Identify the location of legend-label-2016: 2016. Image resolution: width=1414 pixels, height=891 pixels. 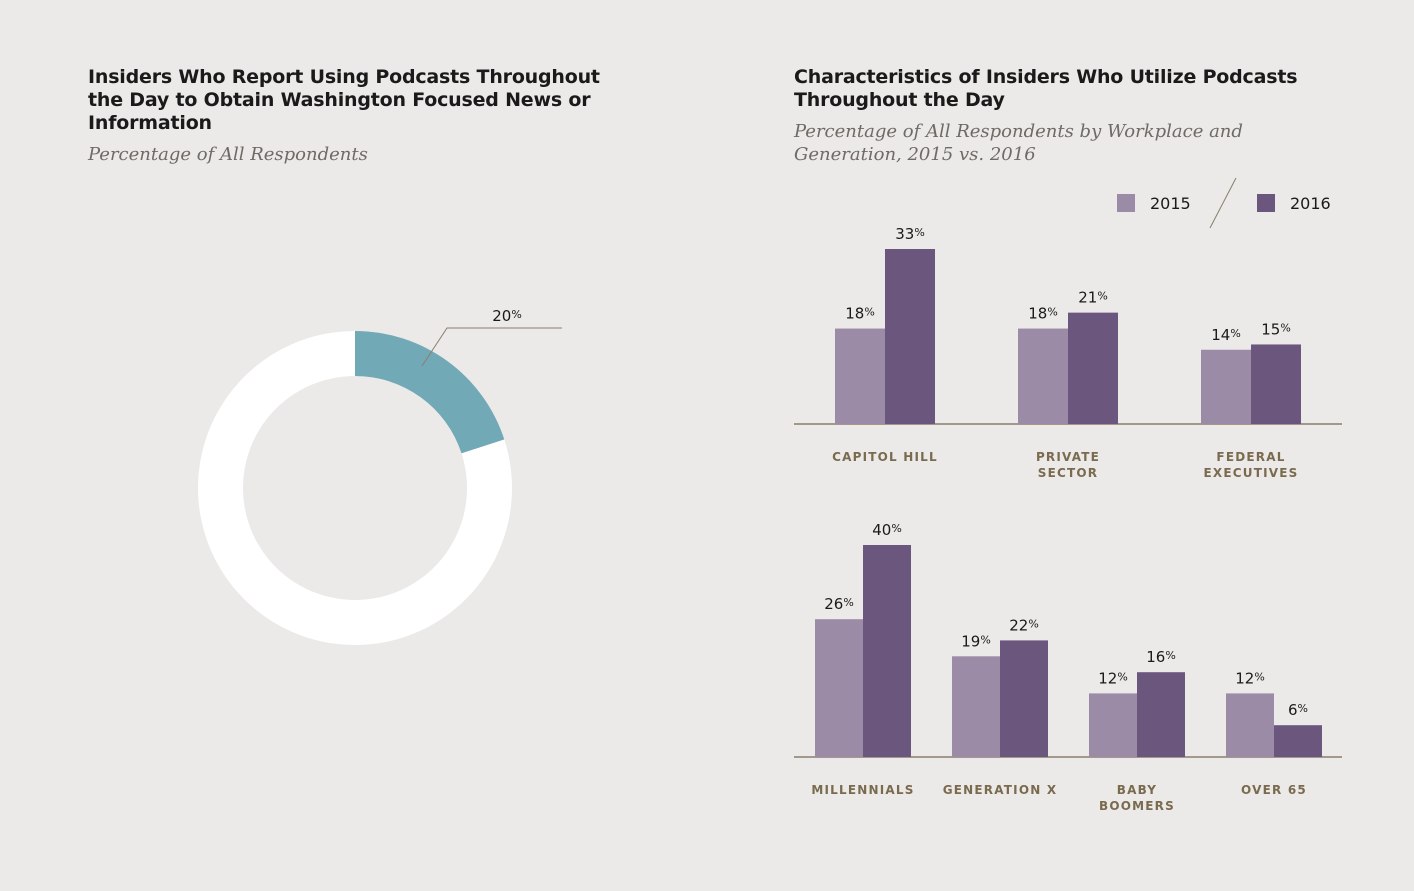
(1310, 203).